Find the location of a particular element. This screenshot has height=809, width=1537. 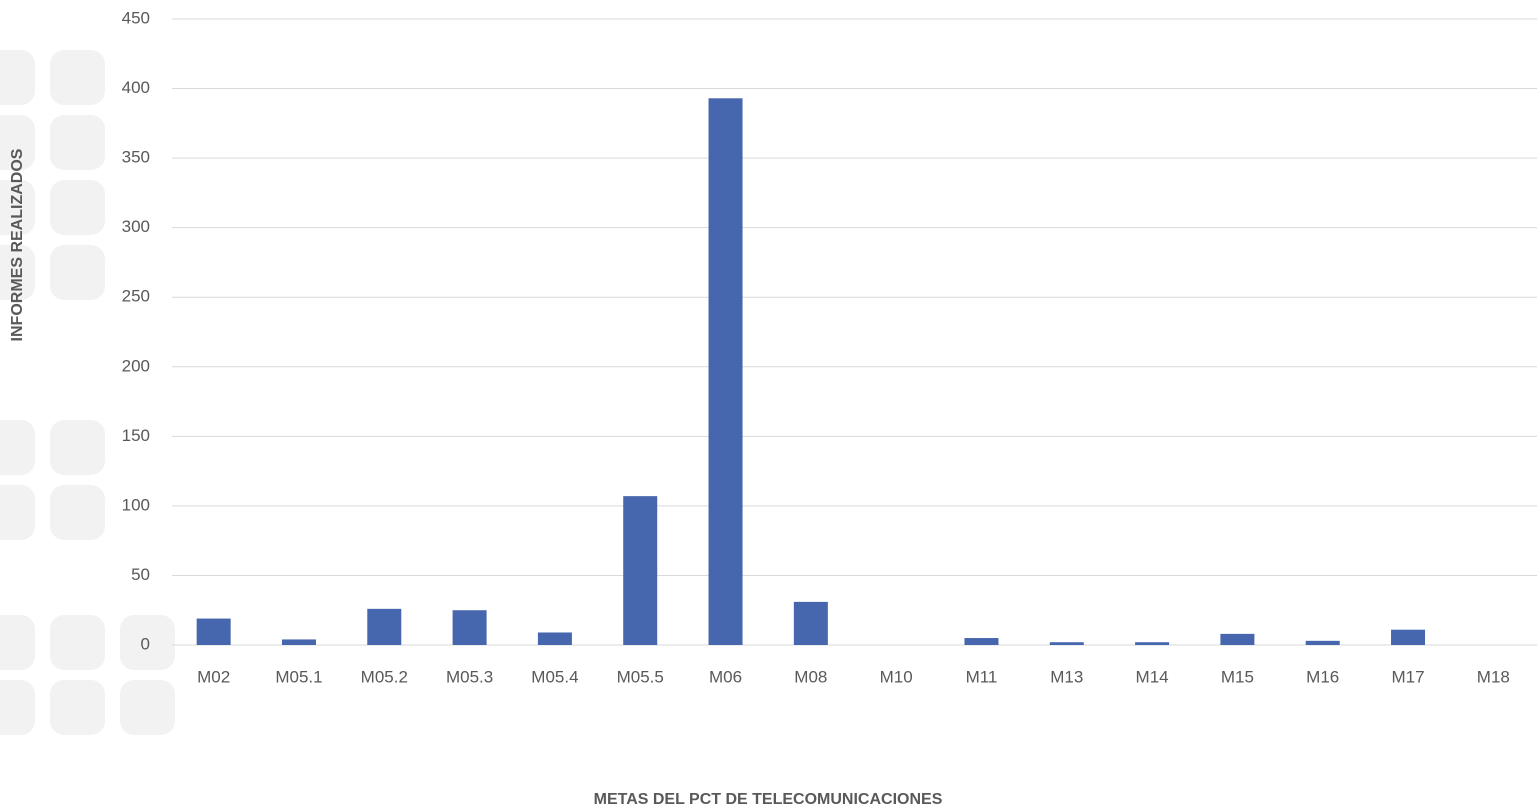

x-tick-label: M18 is located at coordinates (1493, 676).